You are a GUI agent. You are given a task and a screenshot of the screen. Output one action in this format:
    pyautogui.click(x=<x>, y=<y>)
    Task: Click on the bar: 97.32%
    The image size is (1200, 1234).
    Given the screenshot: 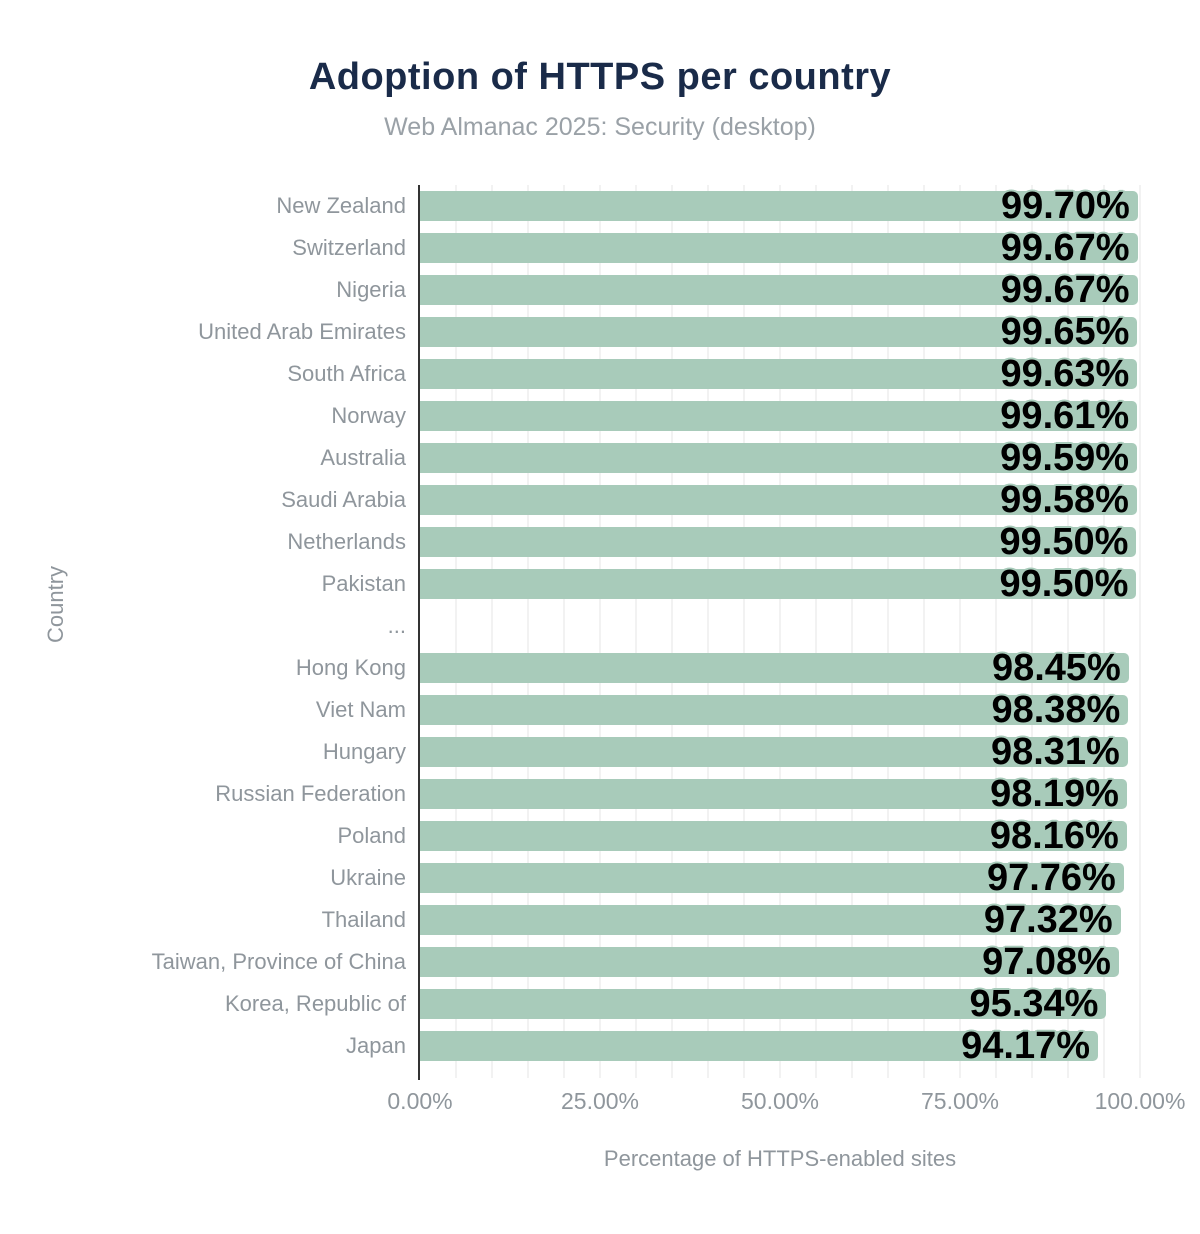 What is the action you would take?
    pyautogui.click(x=770, y=920)
    